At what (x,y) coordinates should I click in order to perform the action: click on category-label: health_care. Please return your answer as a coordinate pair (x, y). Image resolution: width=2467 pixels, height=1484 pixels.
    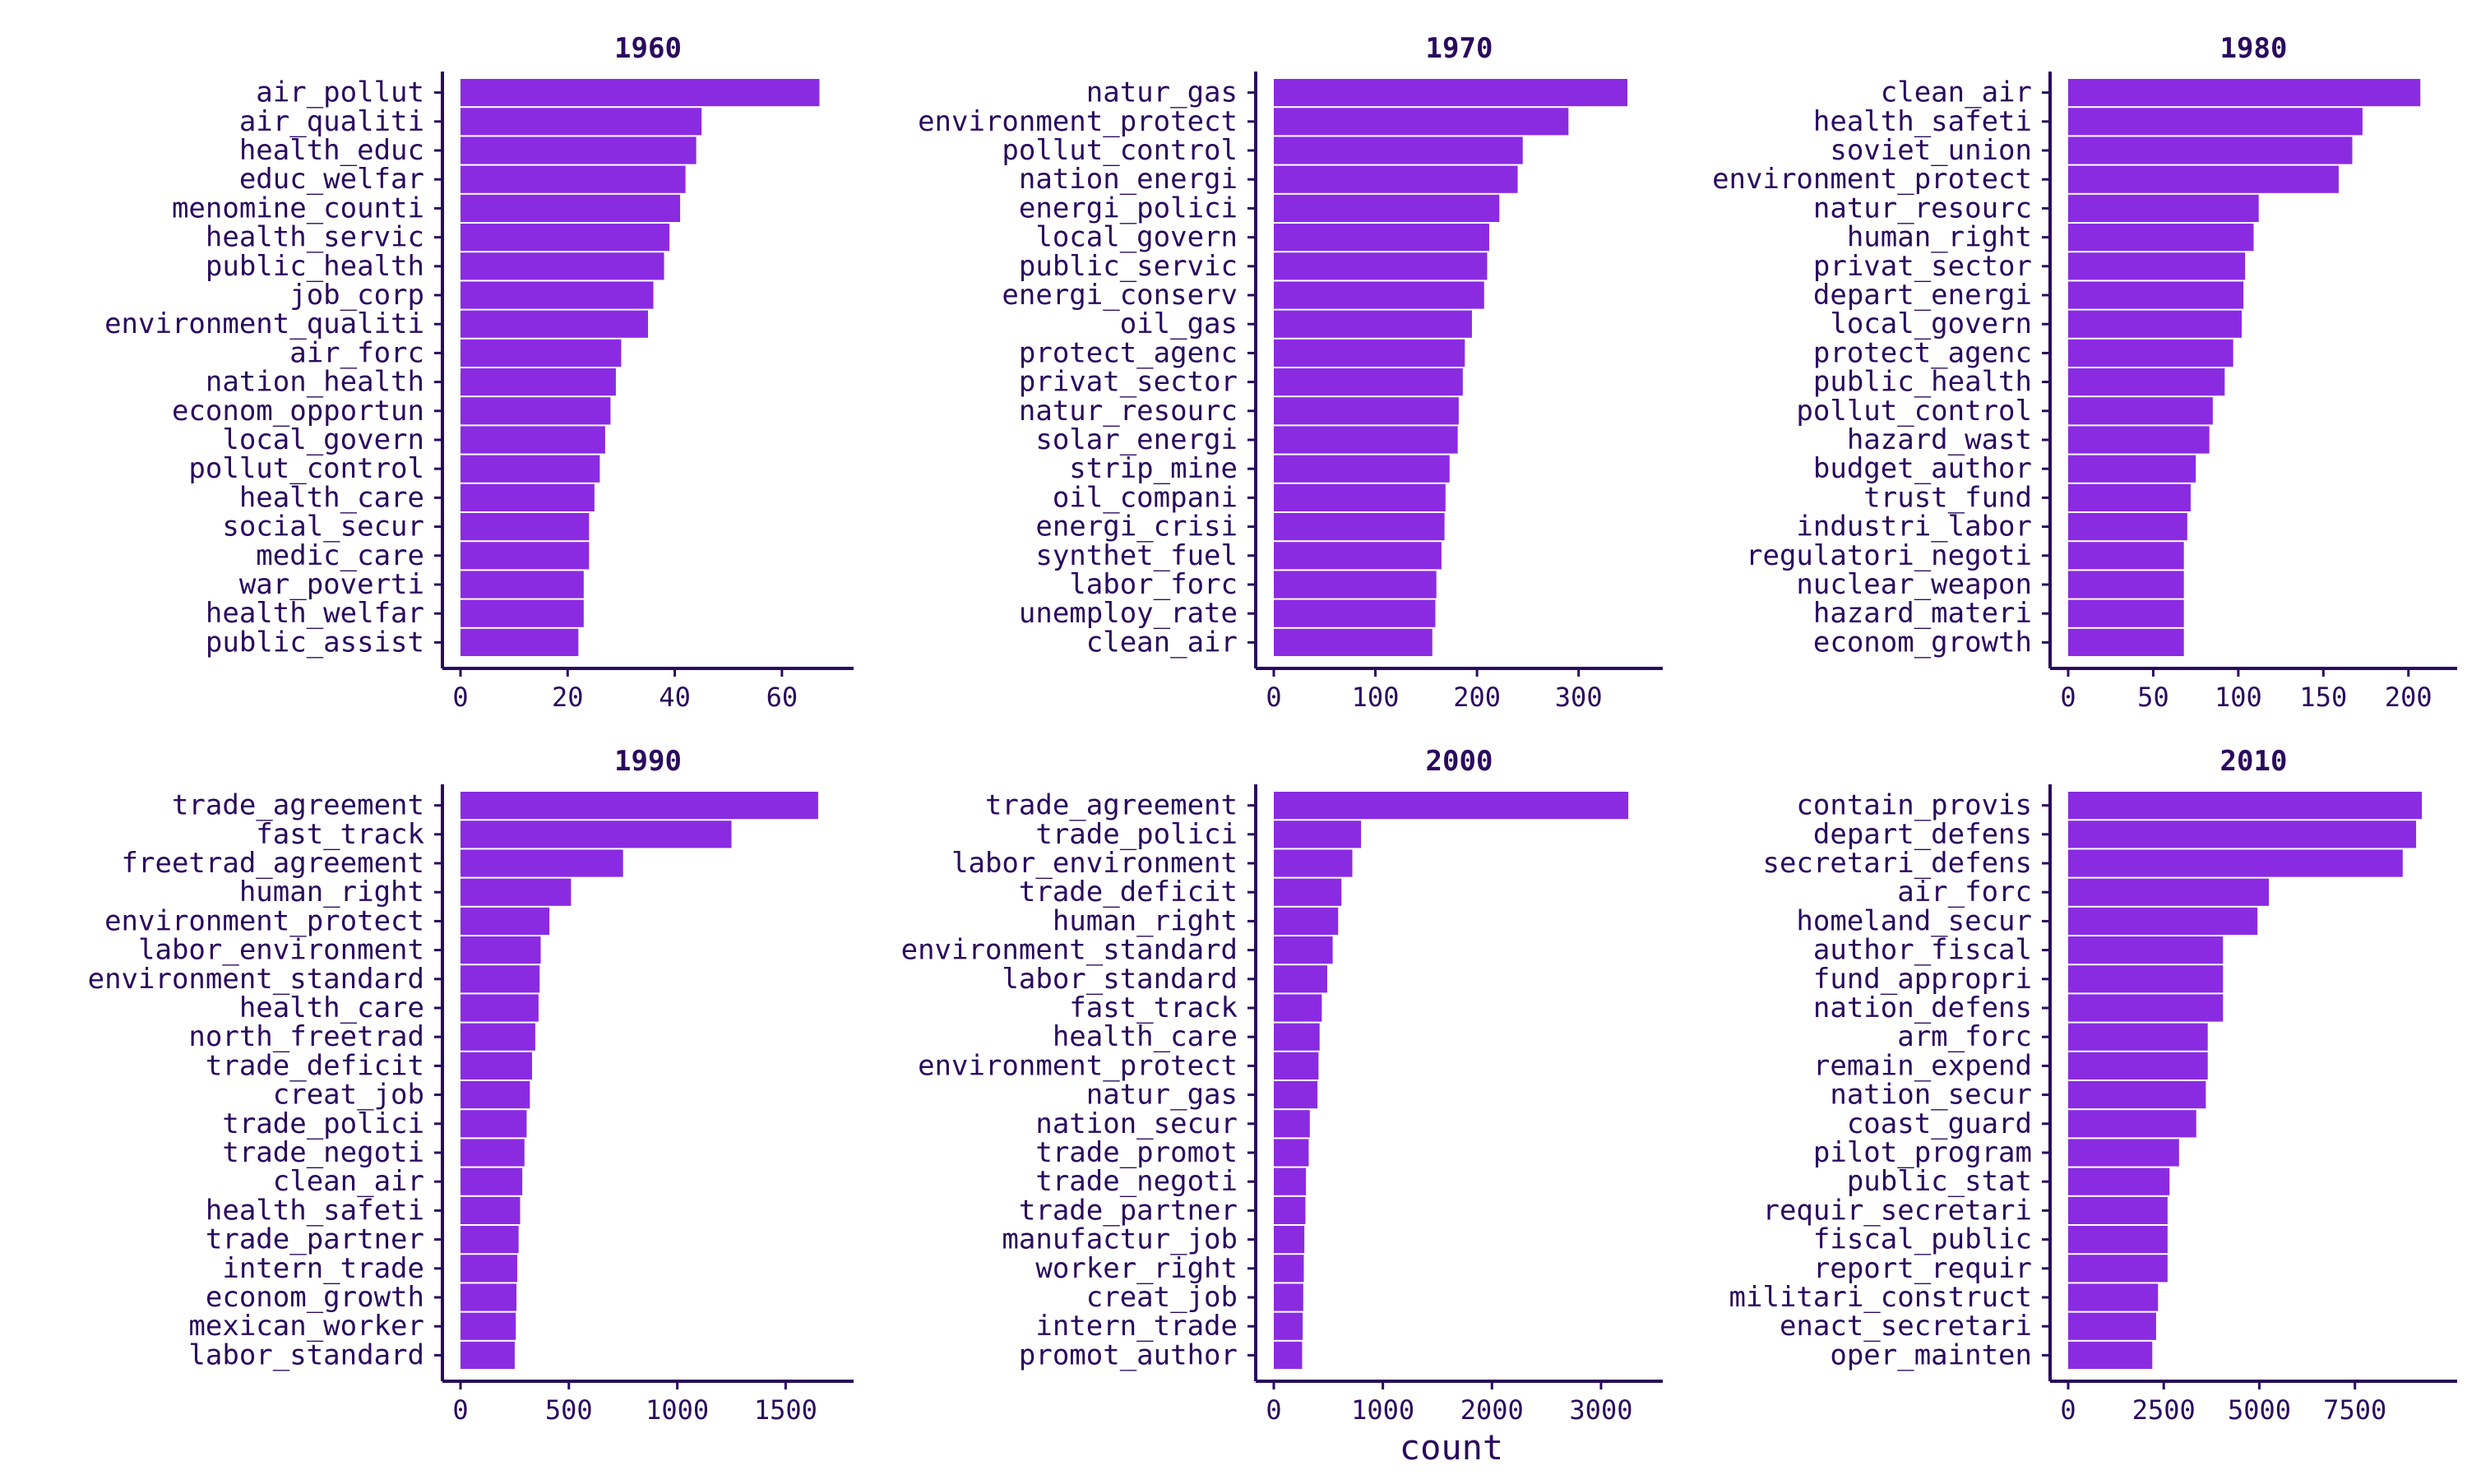
    Looking at the image, I should click on (331, 497).